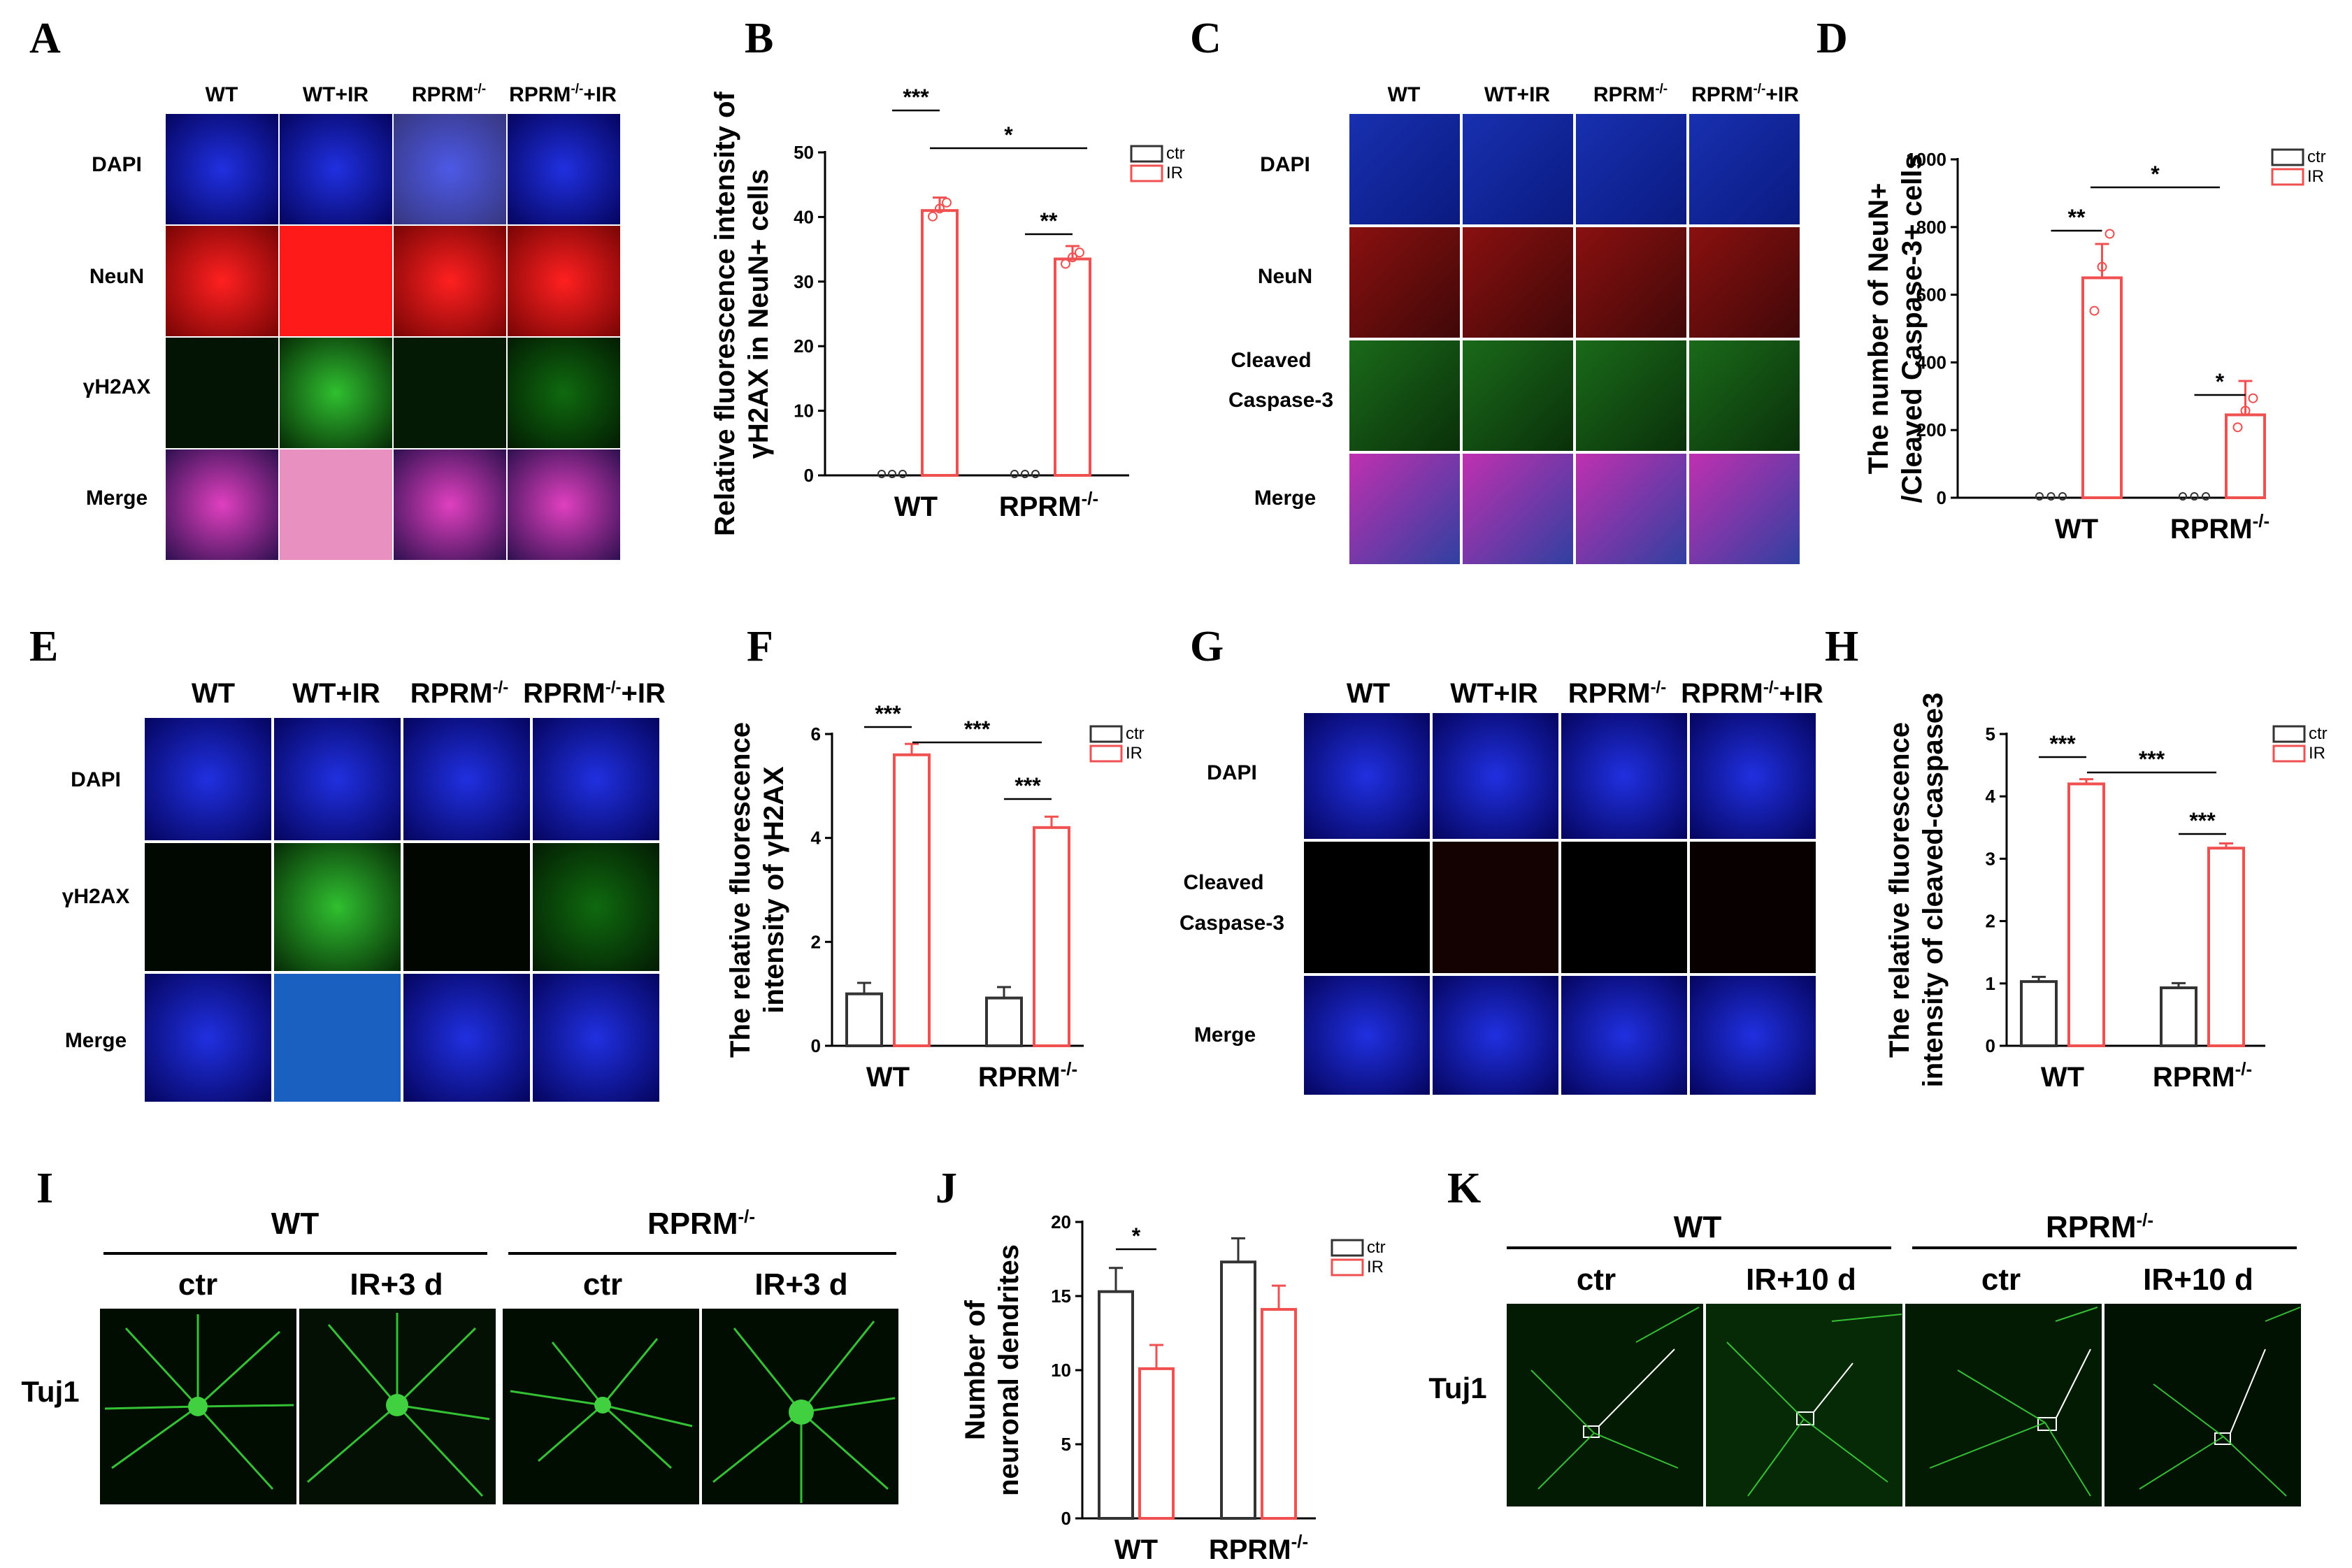 The height and width of the screenshot is (1568, 2352). Describe the element at coordinates (1753, 907) in the screenshot. I see `panel-g-img-casp-rprmir` at that location.